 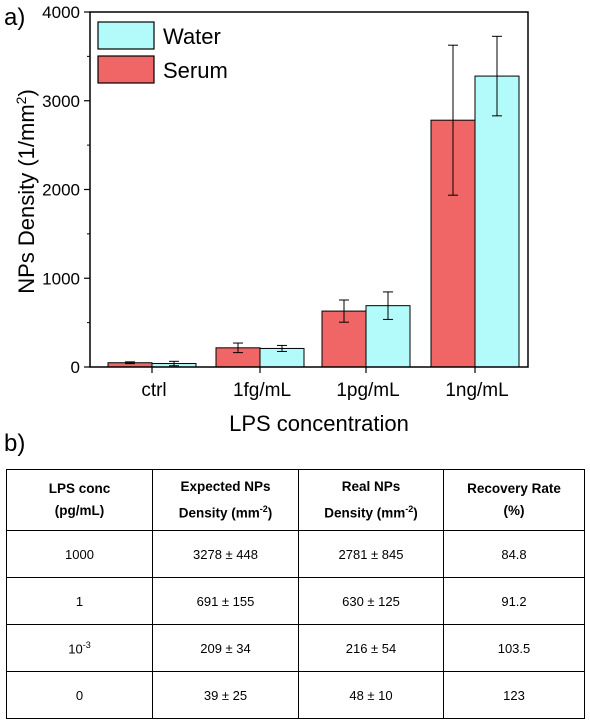 I want to click on table-row: 10-3 209 ± 34 216 ± 54 103.5, so click(x=295, y=648).